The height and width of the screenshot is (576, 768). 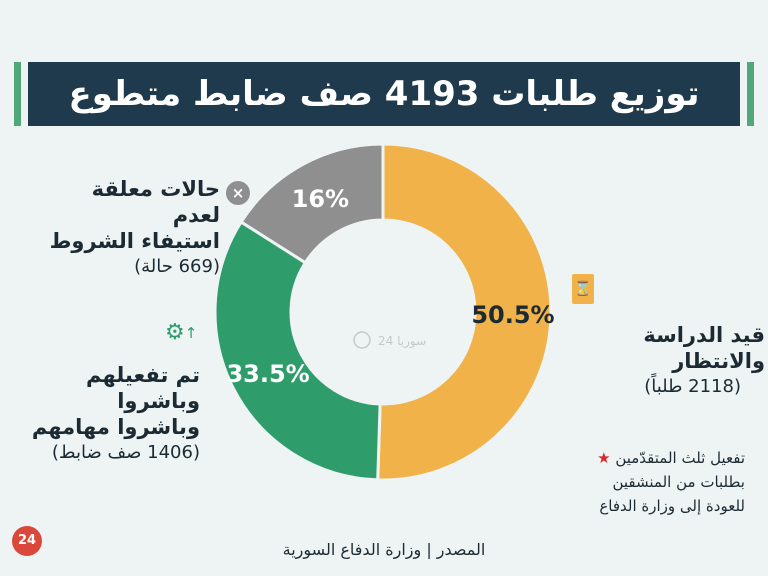 I want to click on title-accent-left, so click(x=17, y=94).